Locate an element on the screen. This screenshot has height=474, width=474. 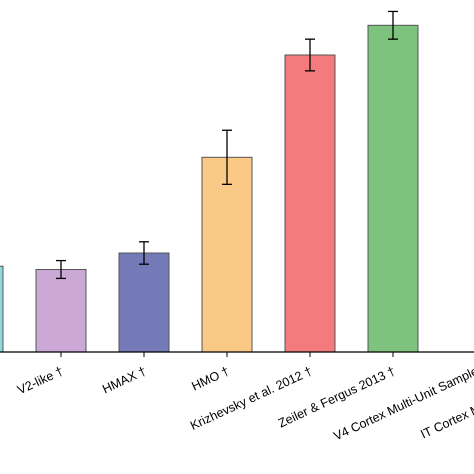
x-tick-label-1: V2-like † is located at coordinates (40, 380).